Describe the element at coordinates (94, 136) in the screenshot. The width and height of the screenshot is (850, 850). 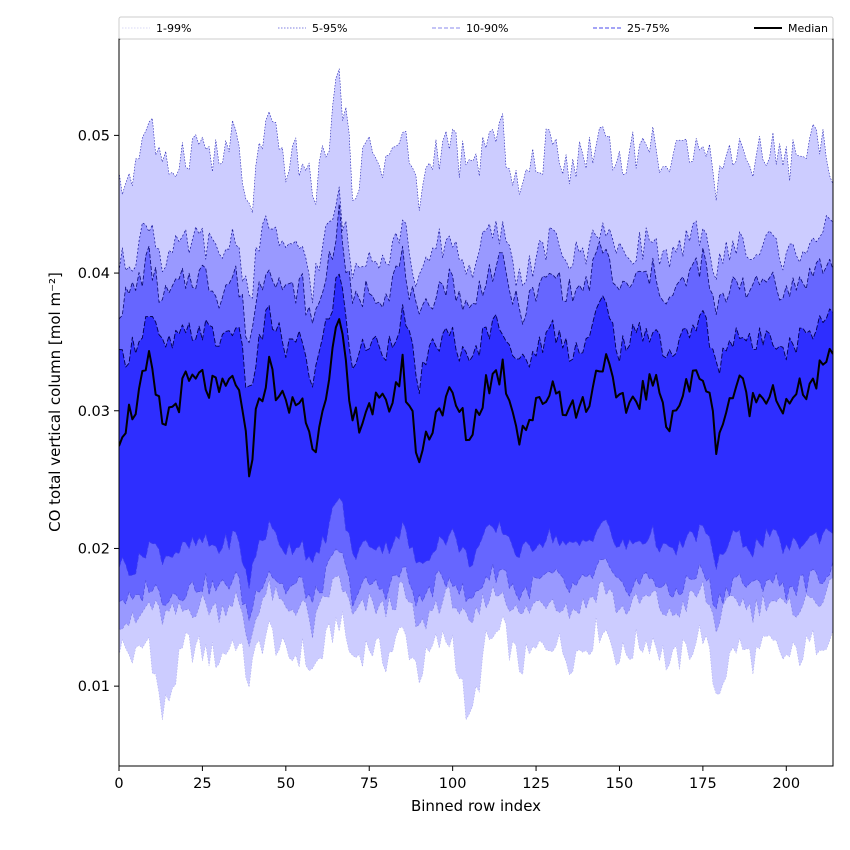
I see `y-tick-label: 0.05` at that location.